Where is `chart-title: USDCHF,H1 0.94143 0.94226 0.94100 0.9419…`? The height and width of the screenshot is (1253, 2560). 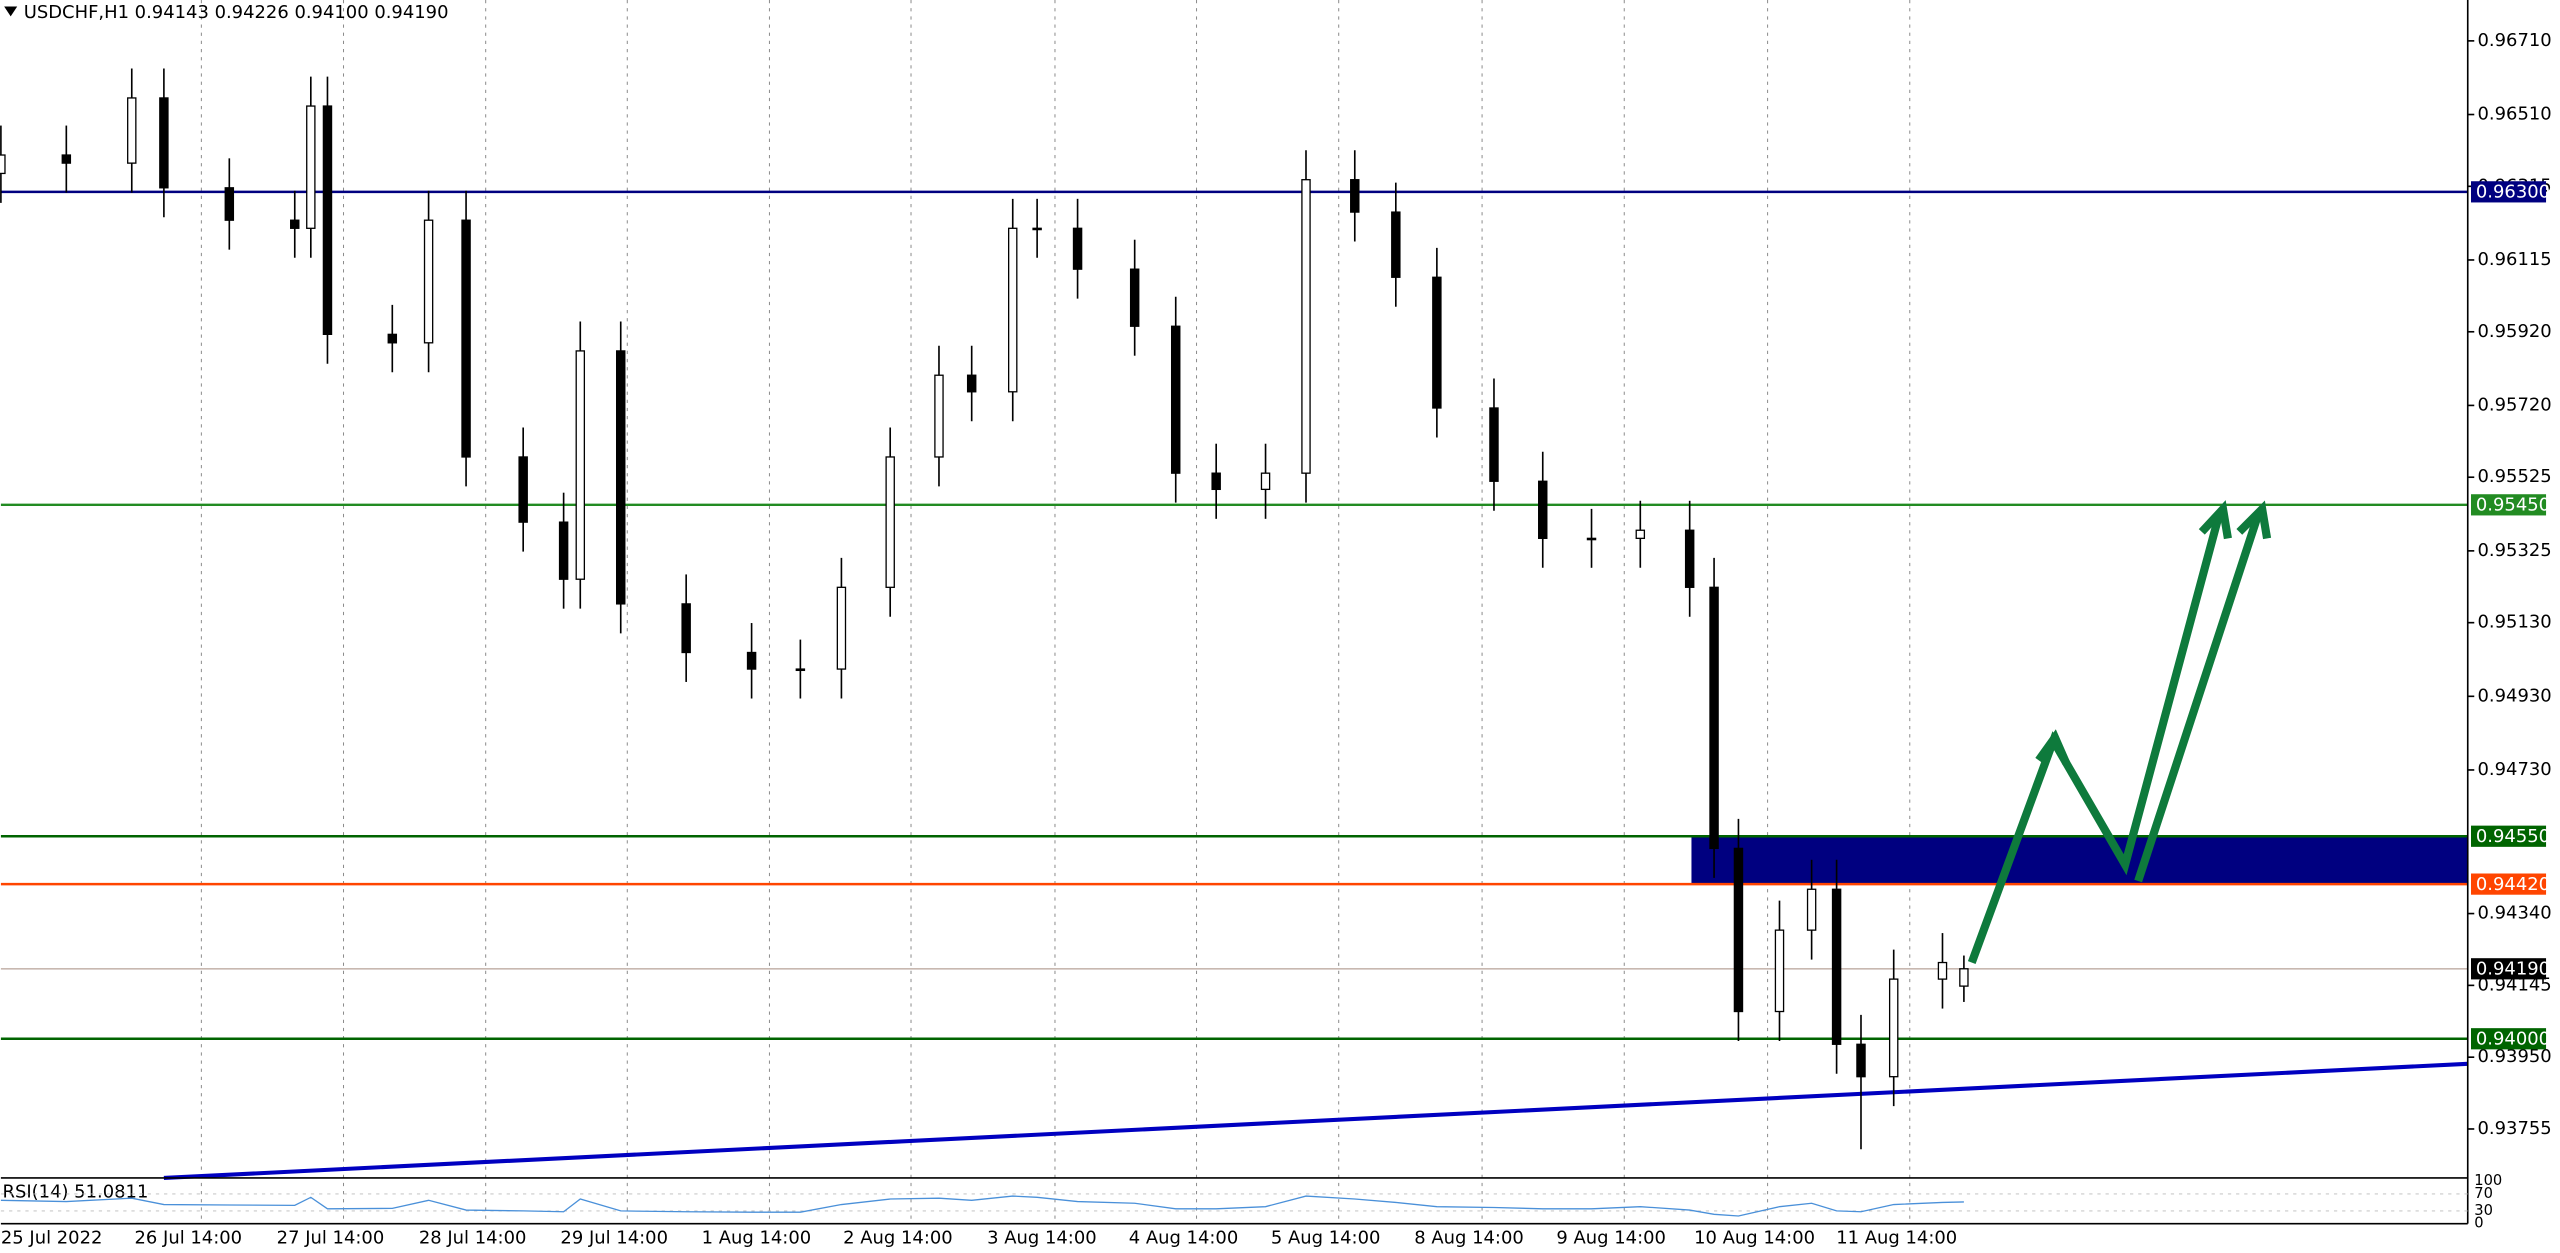
chart-title: USDCHF,H1 0.94143 0.94226 0.94100 0.9419… is located at coordinates (236, 12).